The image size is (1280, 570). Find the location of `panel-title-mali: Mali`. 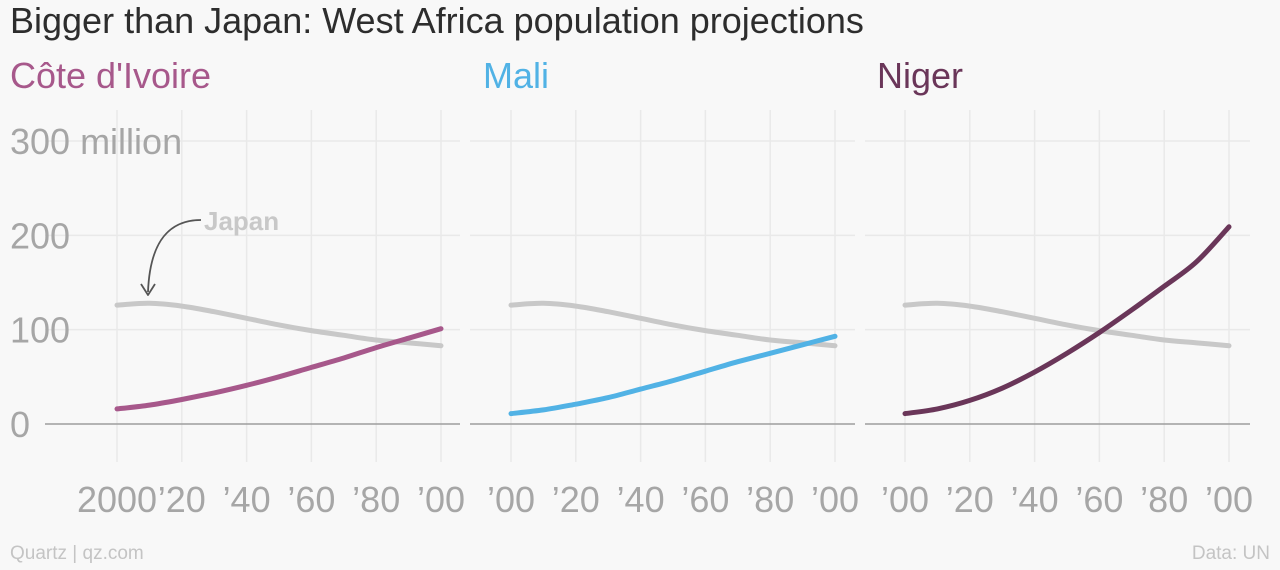

panel-title-mali: Mali is located at coordinates (516, 75).